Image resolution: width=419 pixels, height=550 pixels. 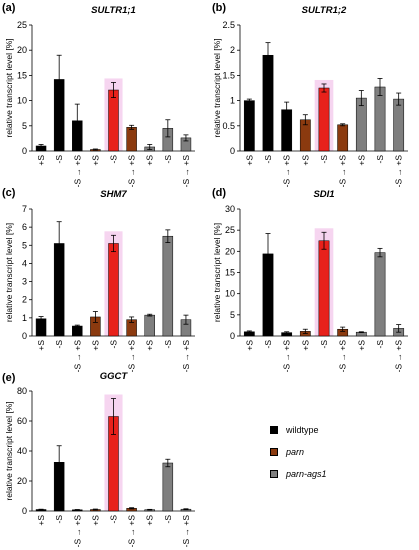 What do you see at coordinates (22, 101) in the screenshot?
I see `y-tick-label: 10` at bounding box center [22, 101].